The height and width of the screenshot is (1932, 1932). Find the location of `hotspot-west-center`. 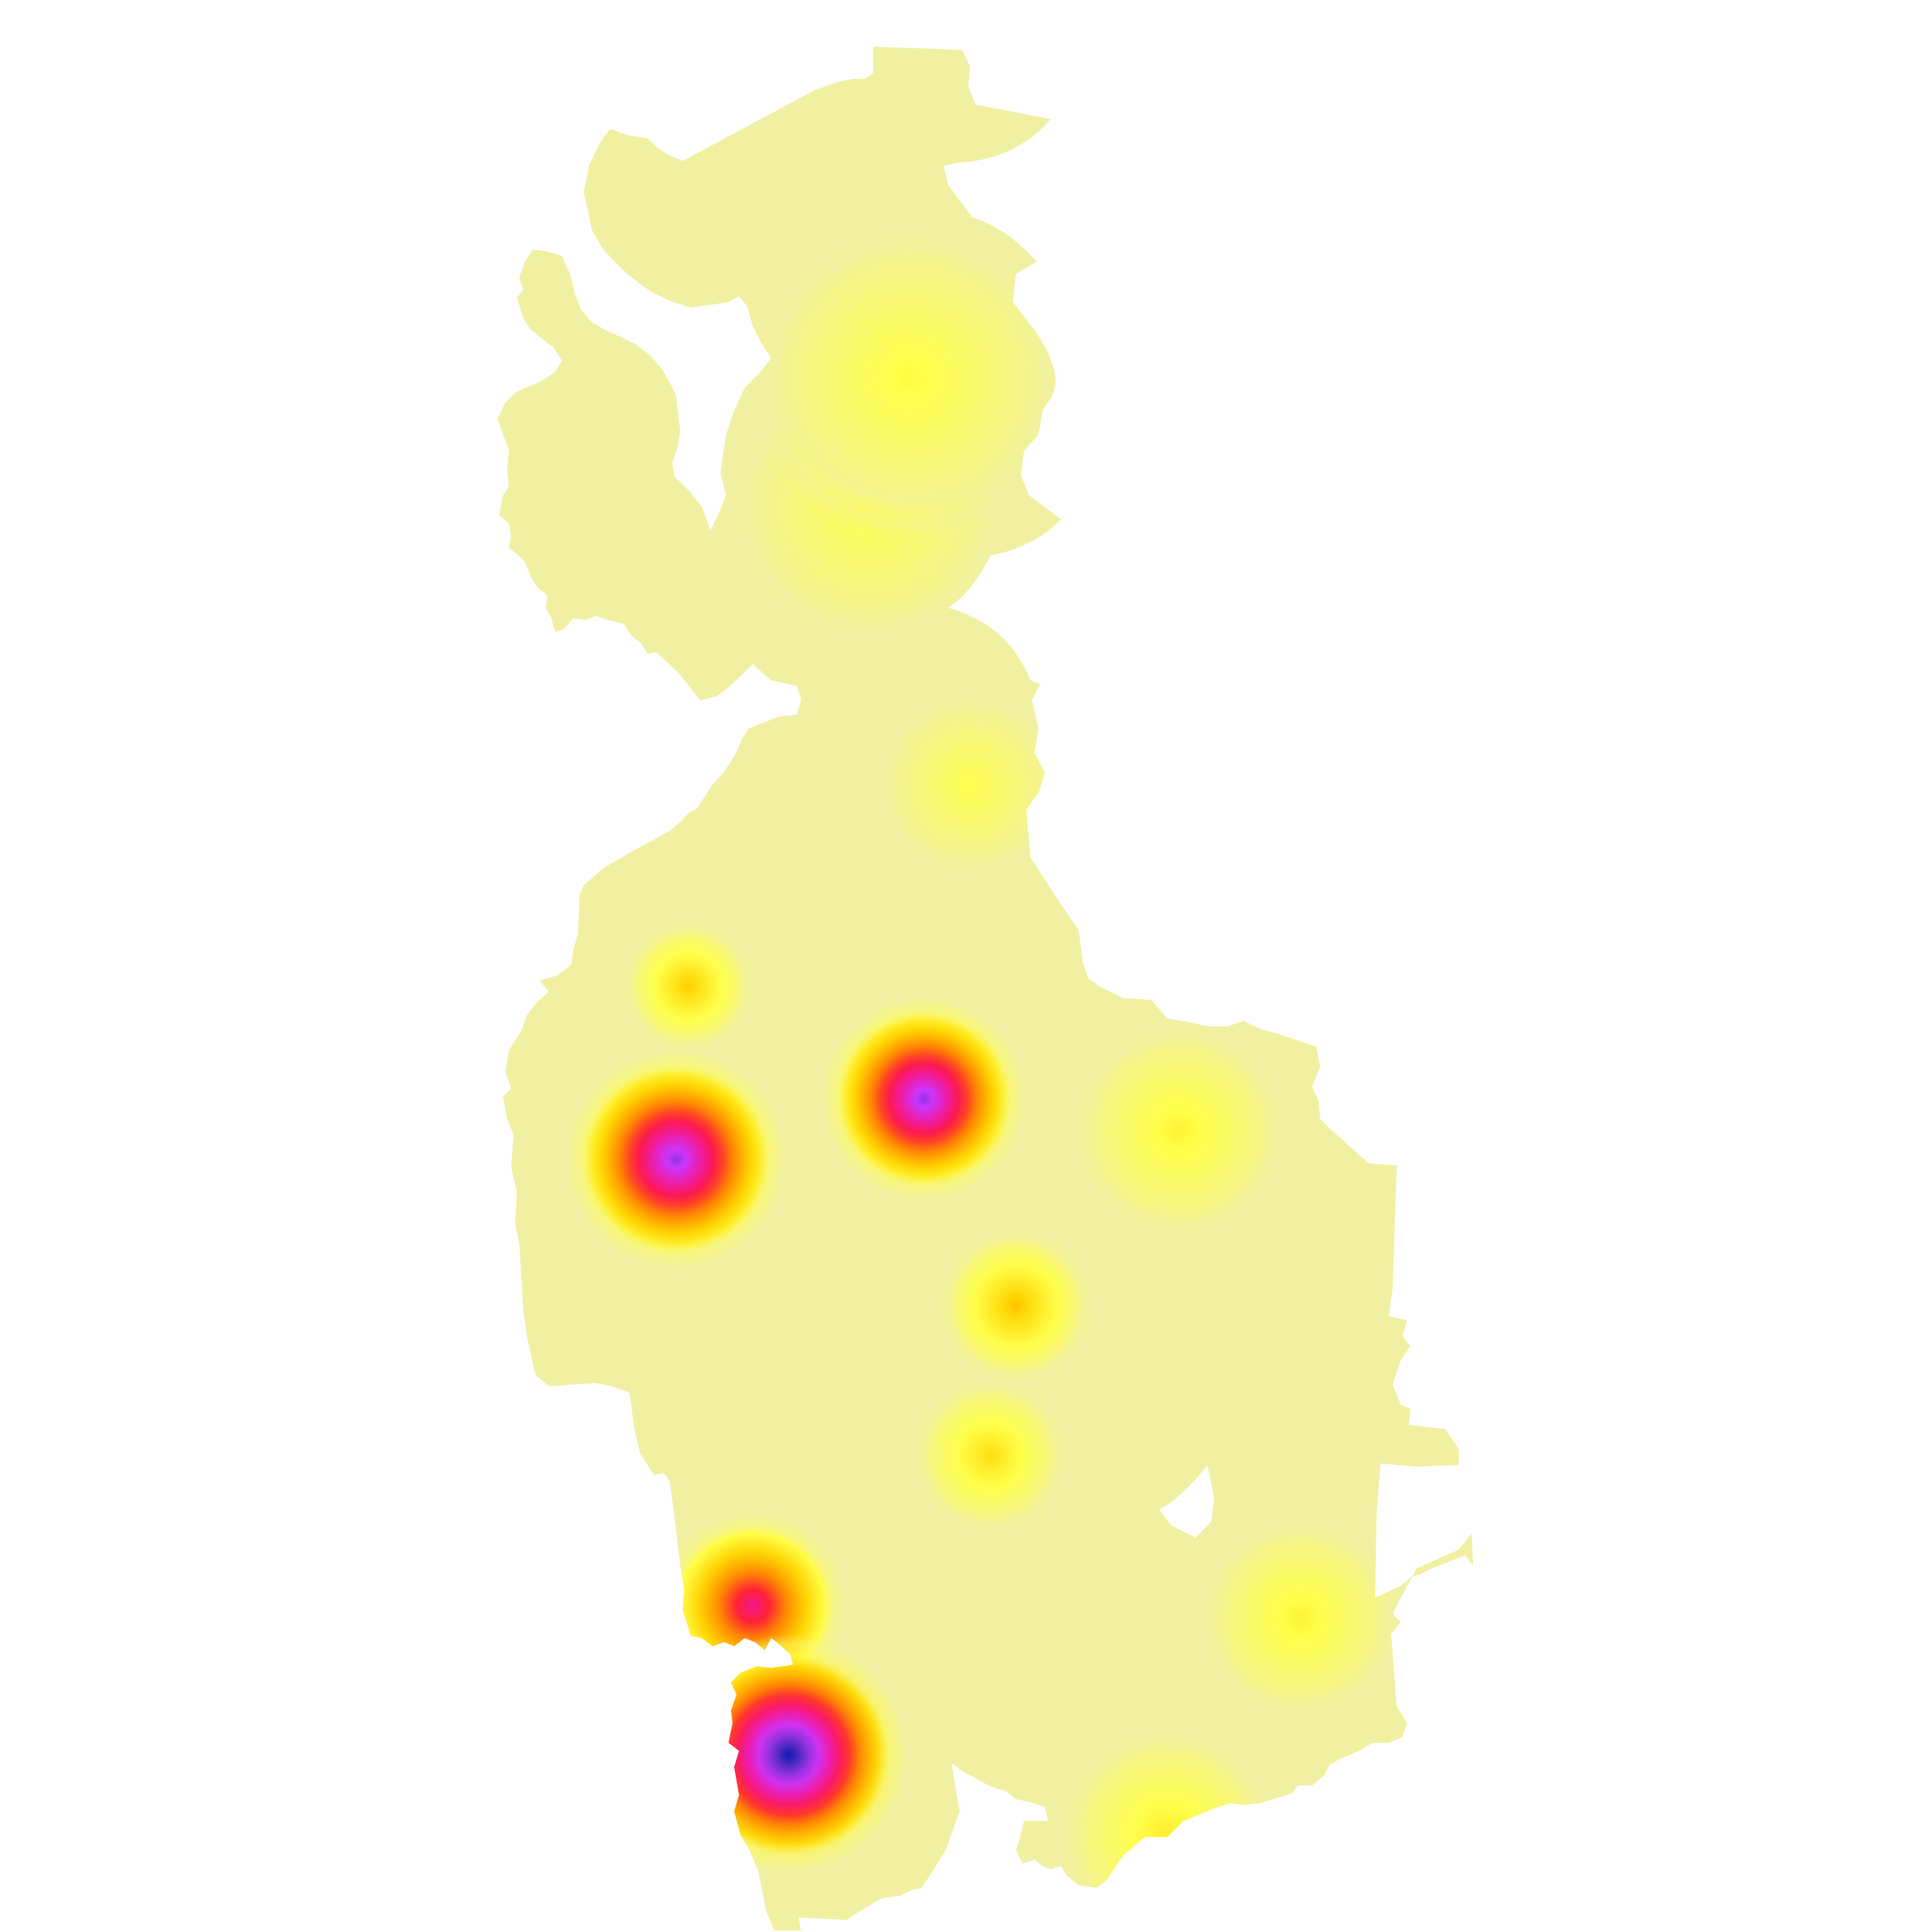

hotspot-west-center is located at coordinates (676, 1159).